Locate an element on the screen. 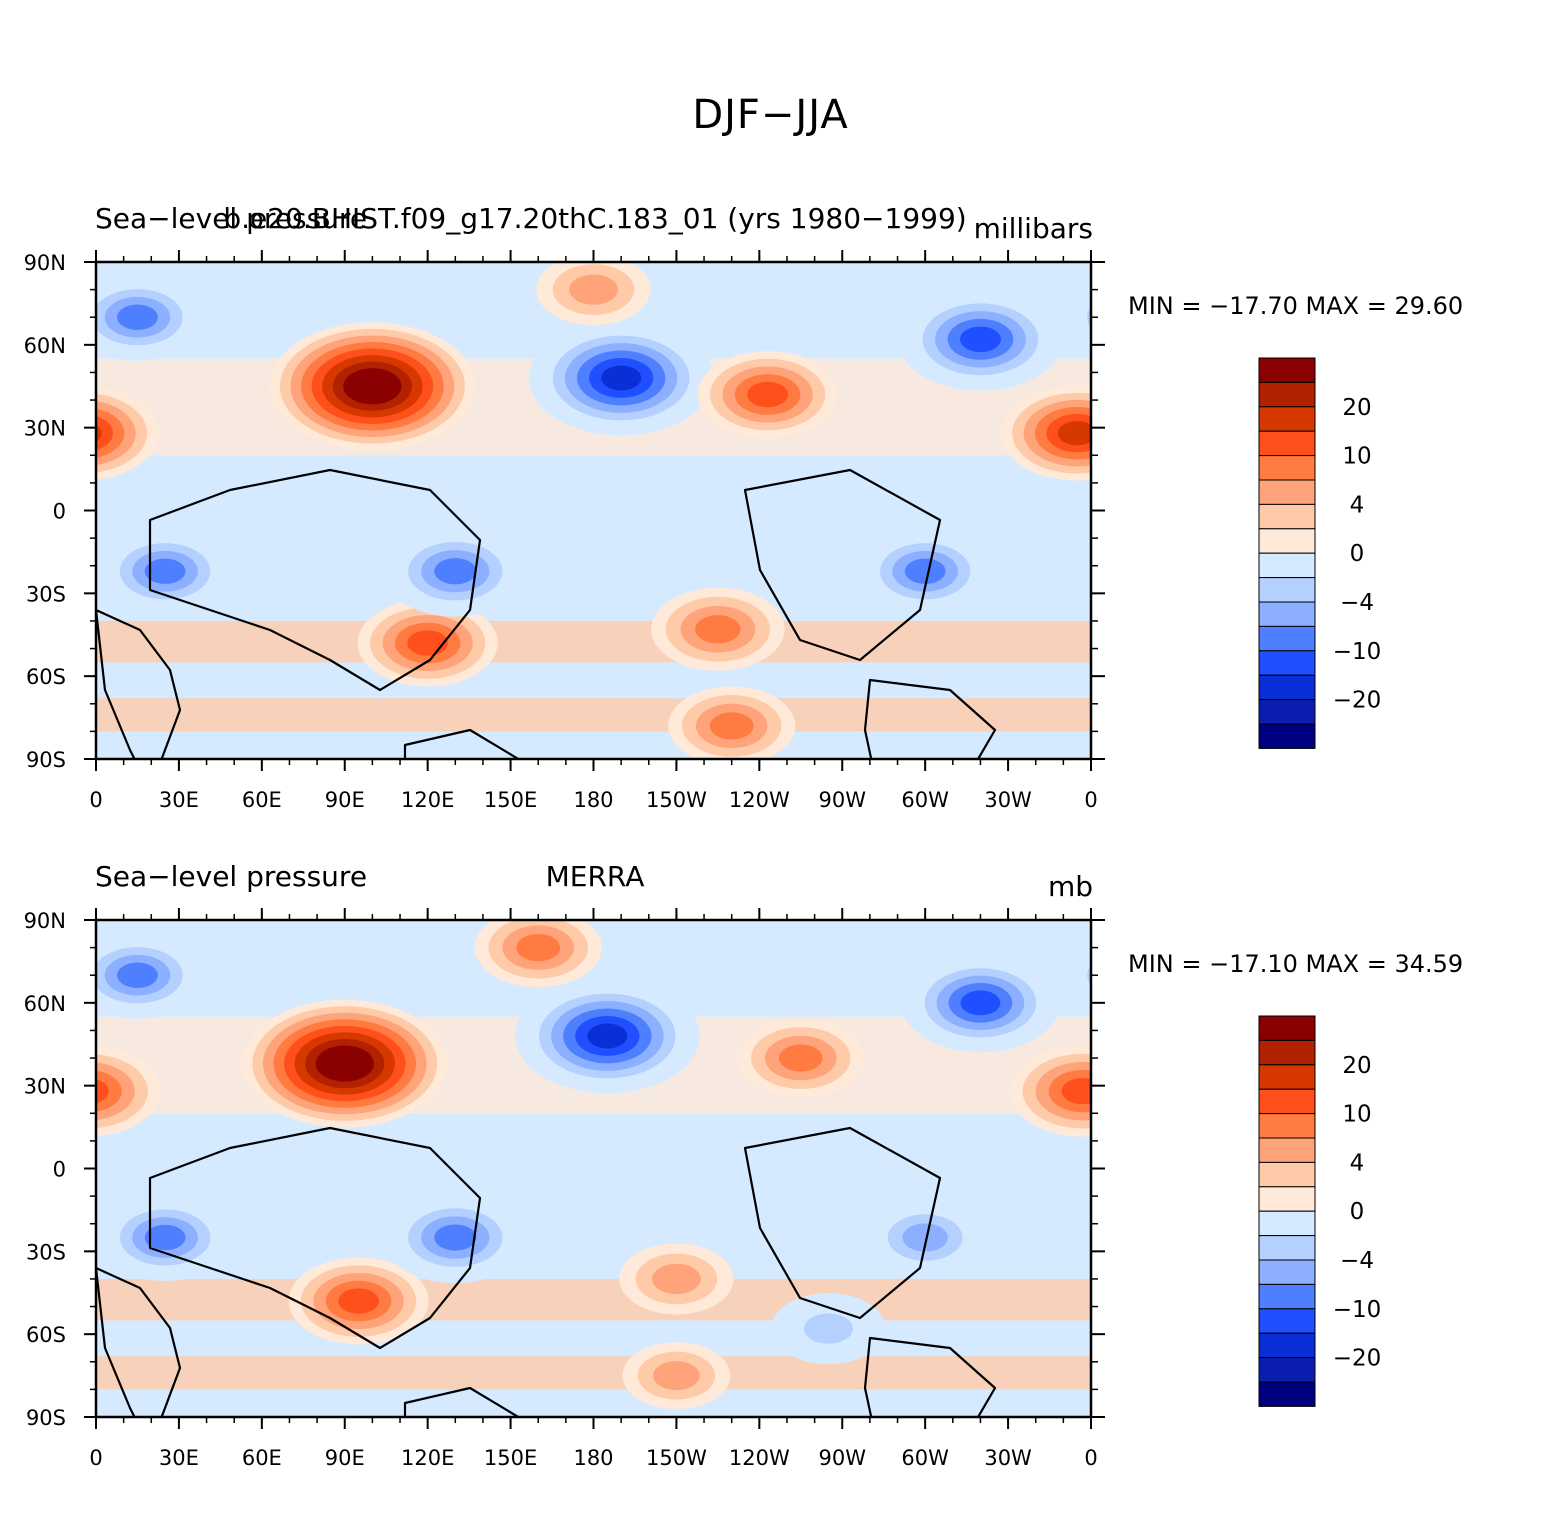  min-max-label: MIN = −17.10 MAX = 34.59 is located at coordinates (1296, 964).